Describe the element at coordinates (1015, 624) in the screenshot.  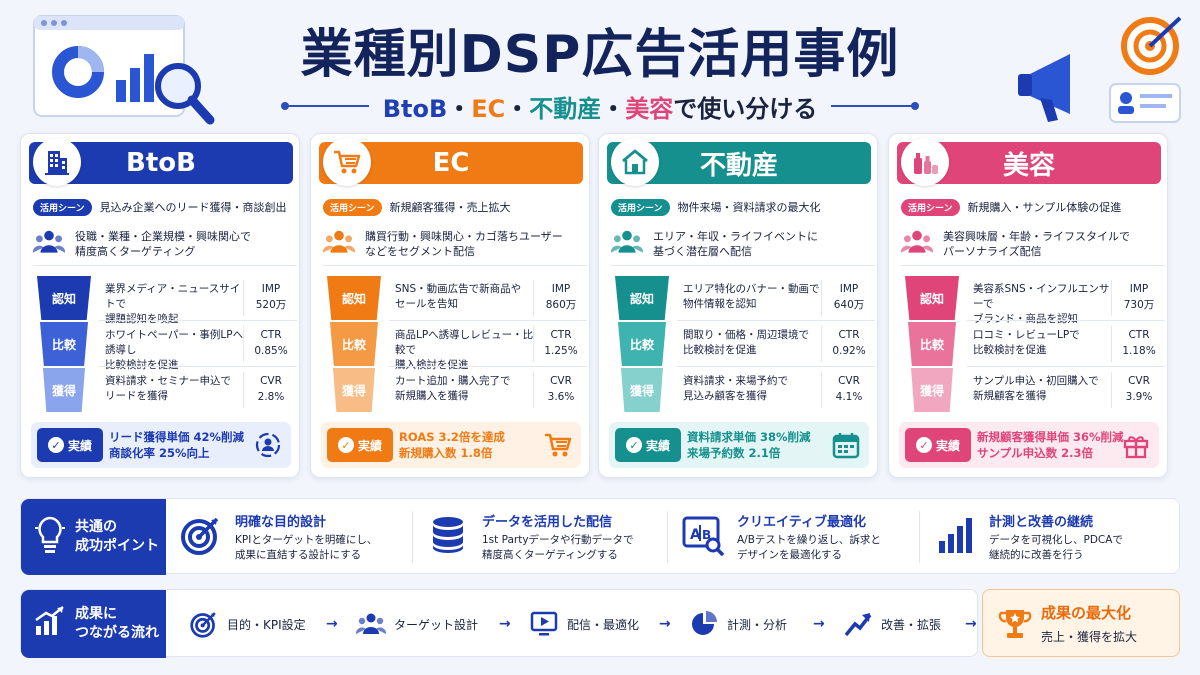
I see `trophy-icon` at that location.